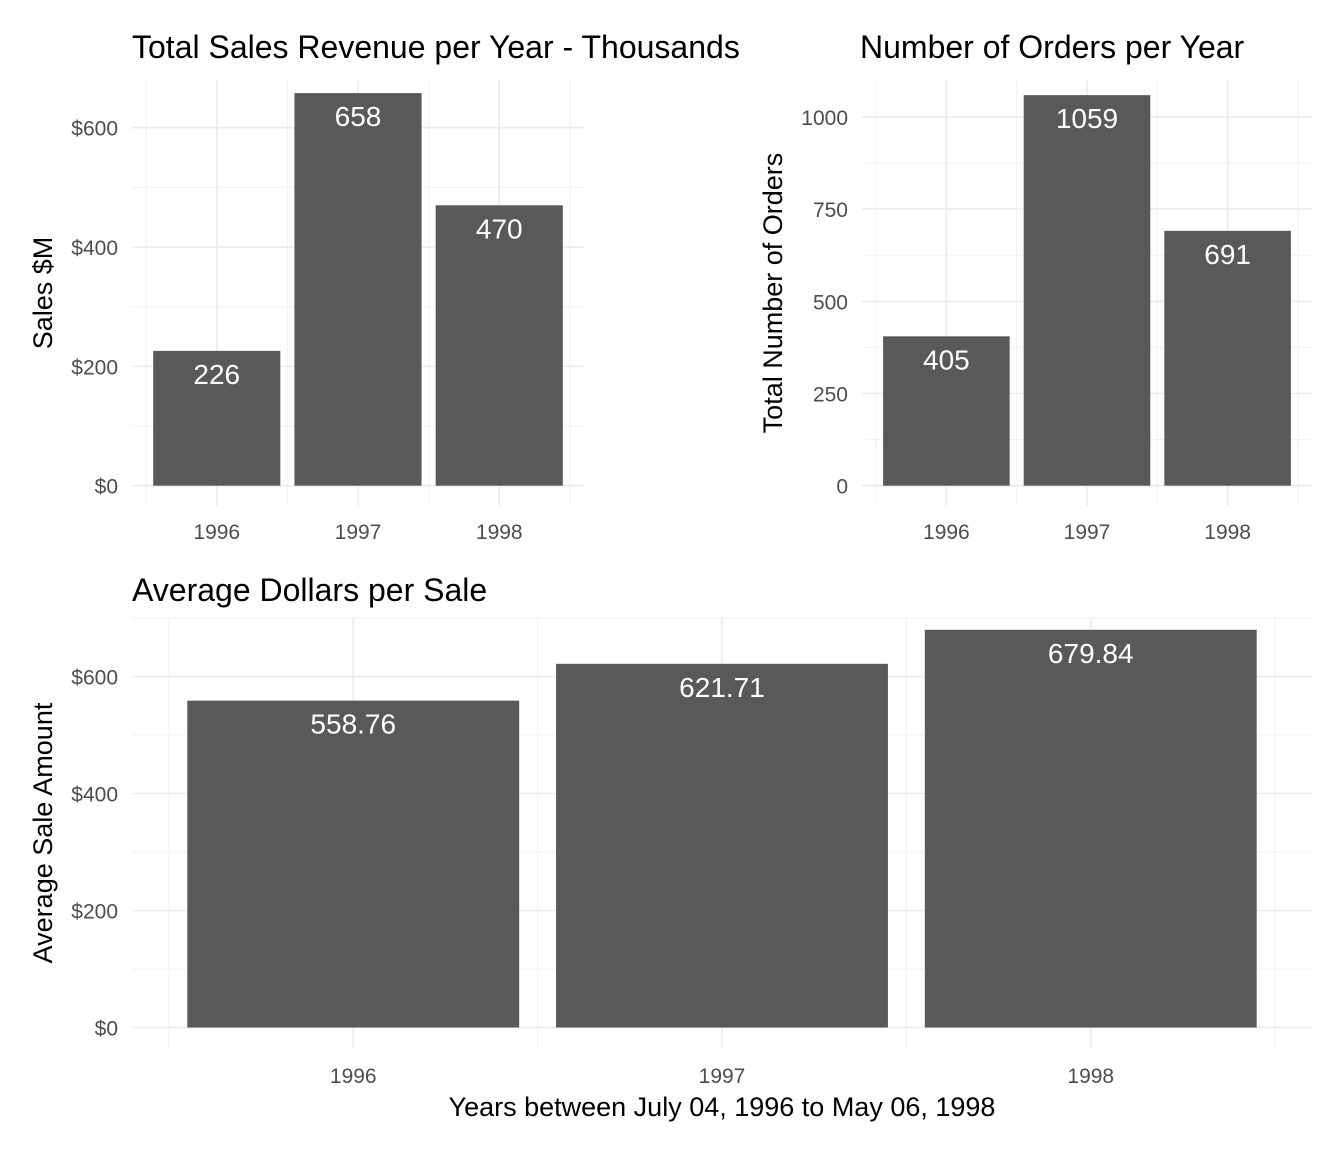 The width and height of the screenshot is (1344, 1152). I want to click on bar-value-label: 405, so click(946, 359).